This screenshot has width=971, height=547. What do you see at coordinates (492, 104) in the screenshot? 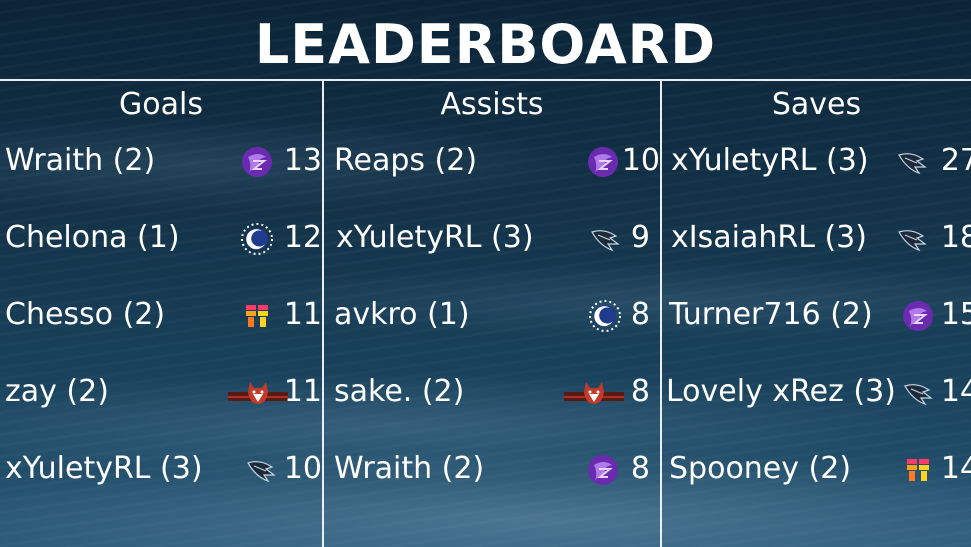
I see `assists-heading: Assists` at bounding box center [492, 104].